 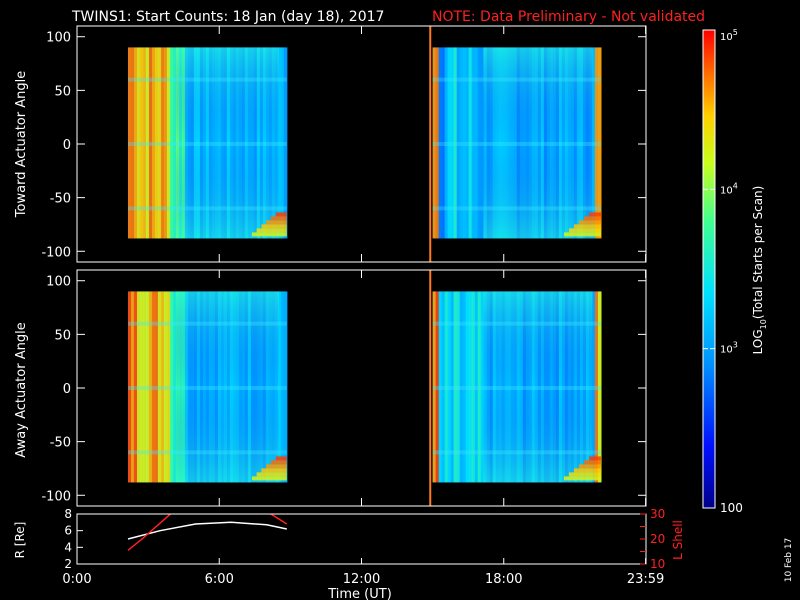 I want to click on colorbar-tick-label: 100, so click(x=731, y=508).